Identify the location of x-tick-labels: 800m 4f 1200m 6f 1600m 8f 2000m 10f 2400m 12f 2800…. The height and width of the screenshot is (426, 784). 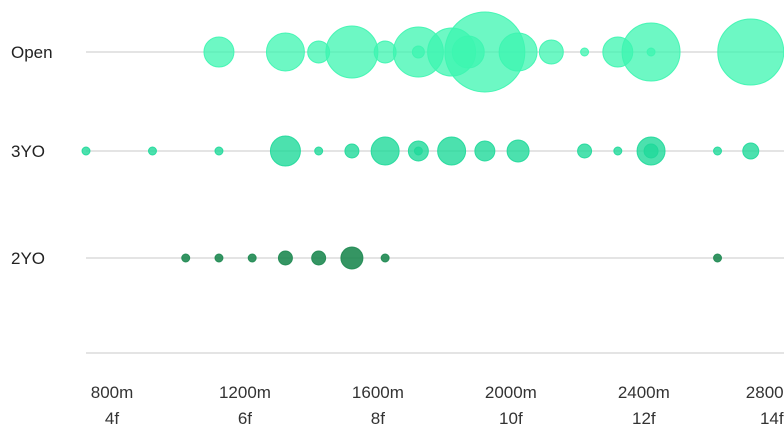
(437, 404).